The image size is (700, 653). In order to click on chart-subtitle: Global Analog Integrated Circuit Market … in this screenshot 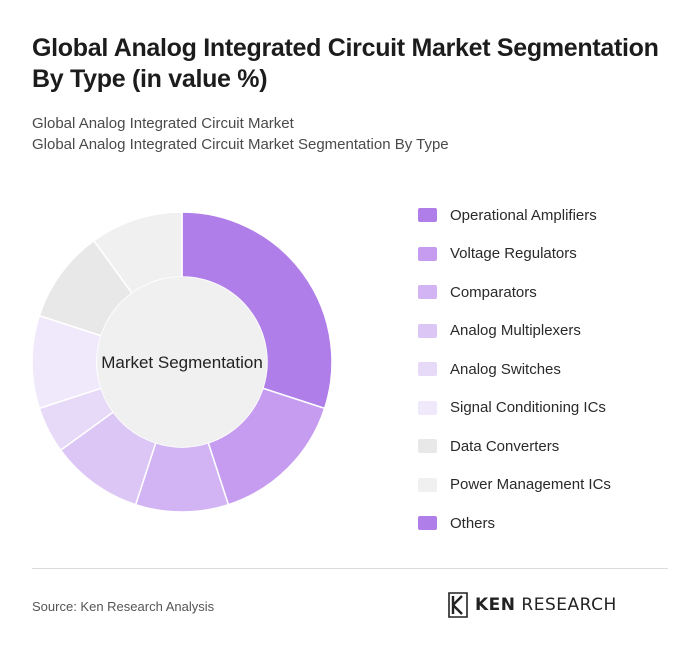, I will do `click(240, 134)`.